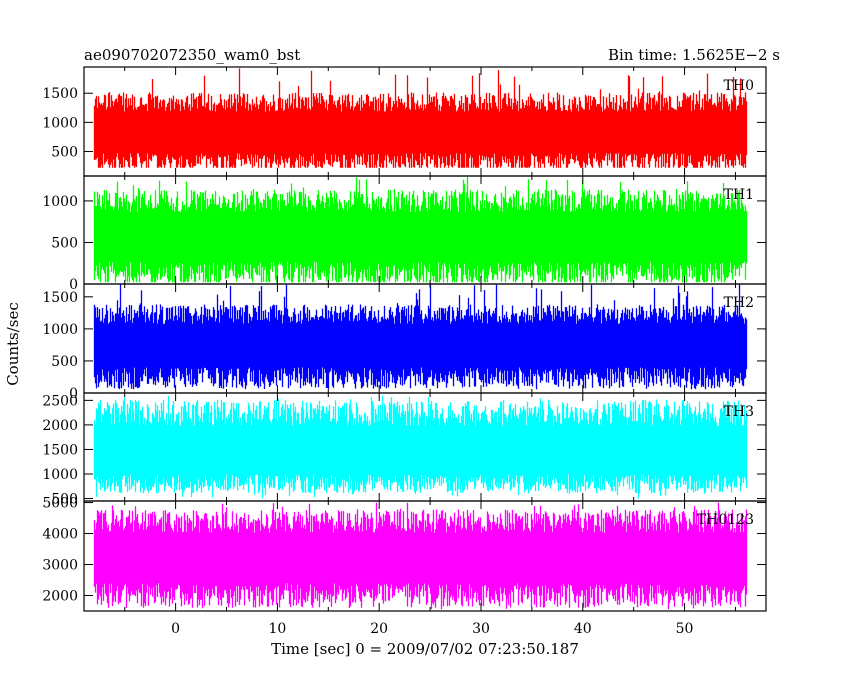  Describe the element at coordinates (685, 629) in the screenshot. I see `x-tick-label: 50` at that location.